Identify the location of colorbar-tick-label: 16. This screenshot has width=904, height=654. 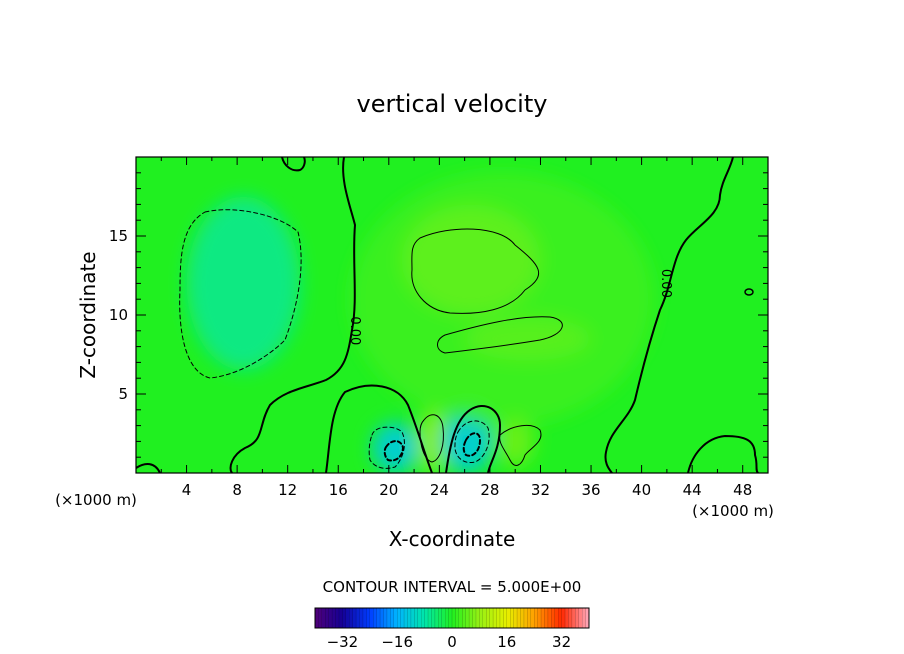
(506, 642).